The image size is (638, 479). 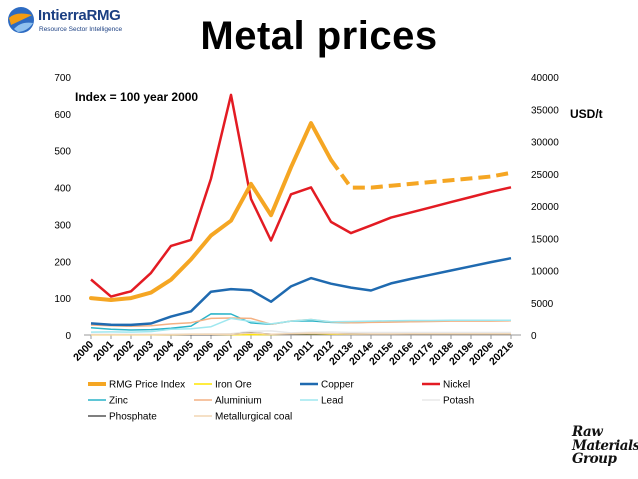 I want to click on legend-label-iron-ore: Iron Ore, so click(x=233, y=385).